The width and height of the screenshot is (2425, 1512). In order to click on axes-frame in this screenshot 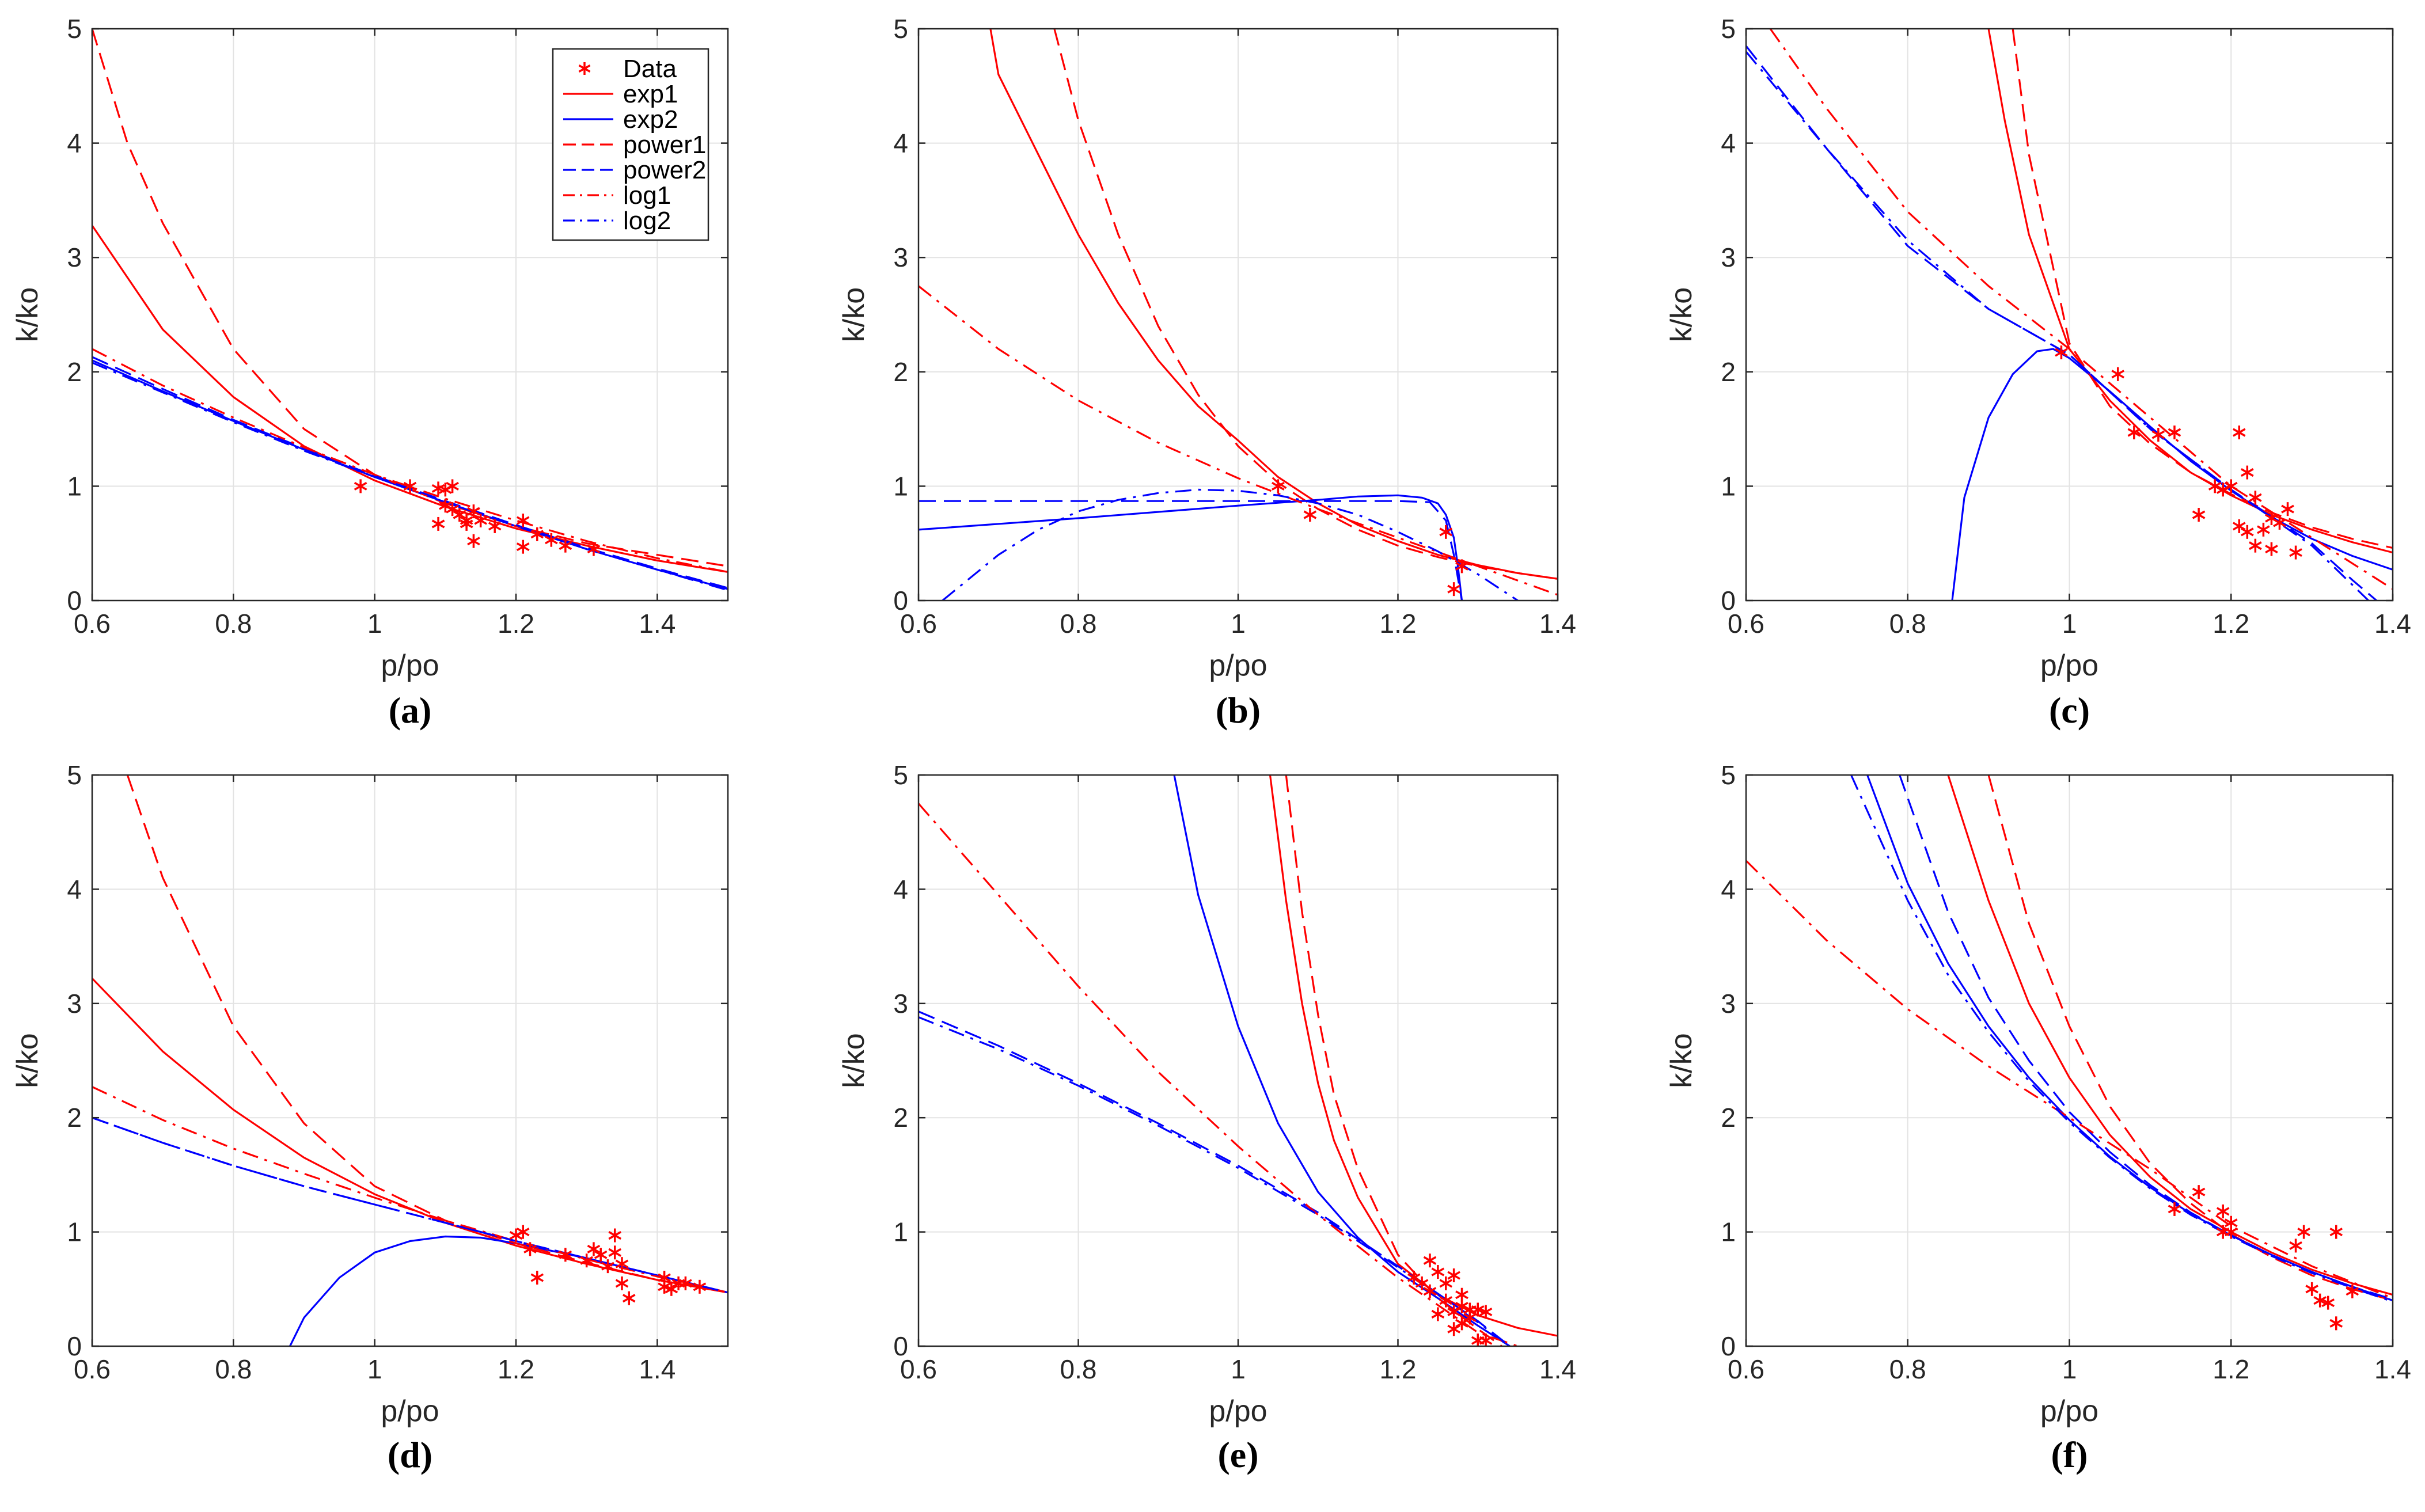, I will do `click(410, 1060)`.